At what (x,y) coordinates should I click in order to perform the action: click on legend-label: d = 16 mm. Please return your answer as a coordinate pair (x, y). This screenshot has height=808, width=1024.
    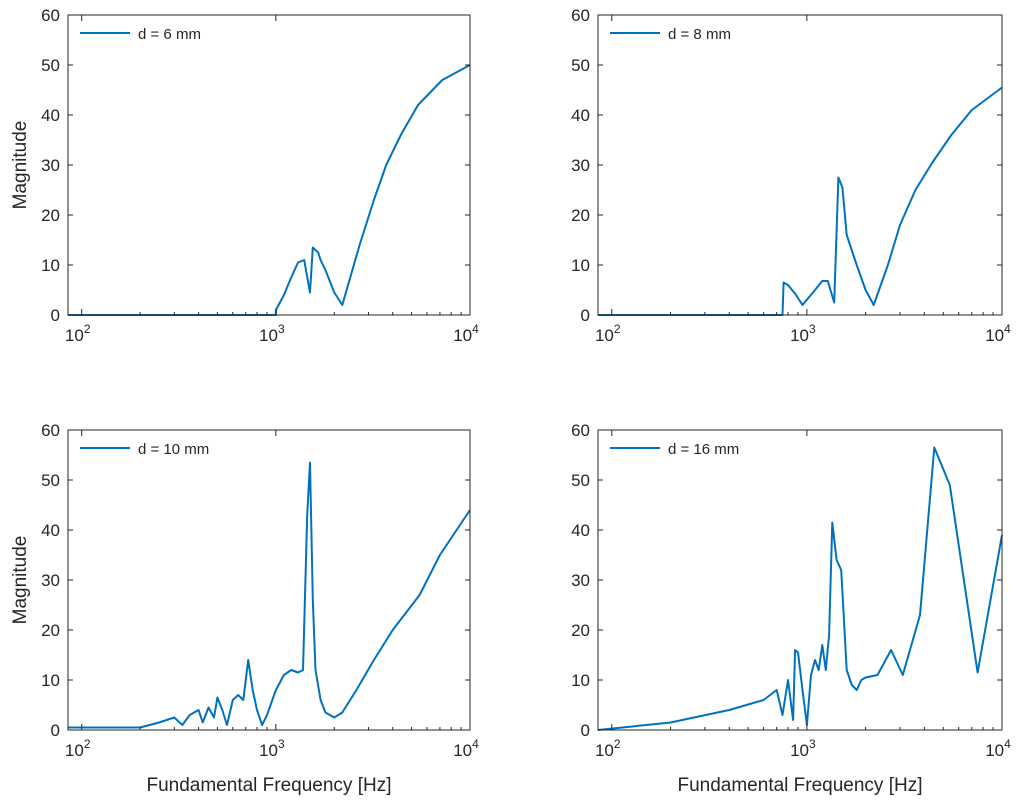
    Looking at the image, I should click on (703, 449).